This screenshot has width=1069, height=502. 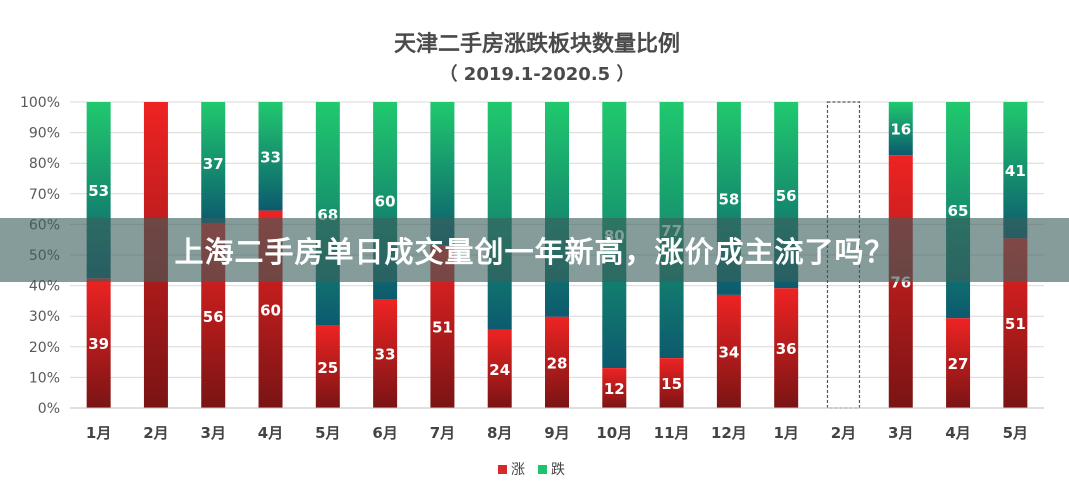 I want to click on data-label-fall: 33, so click(x=270, y=157).